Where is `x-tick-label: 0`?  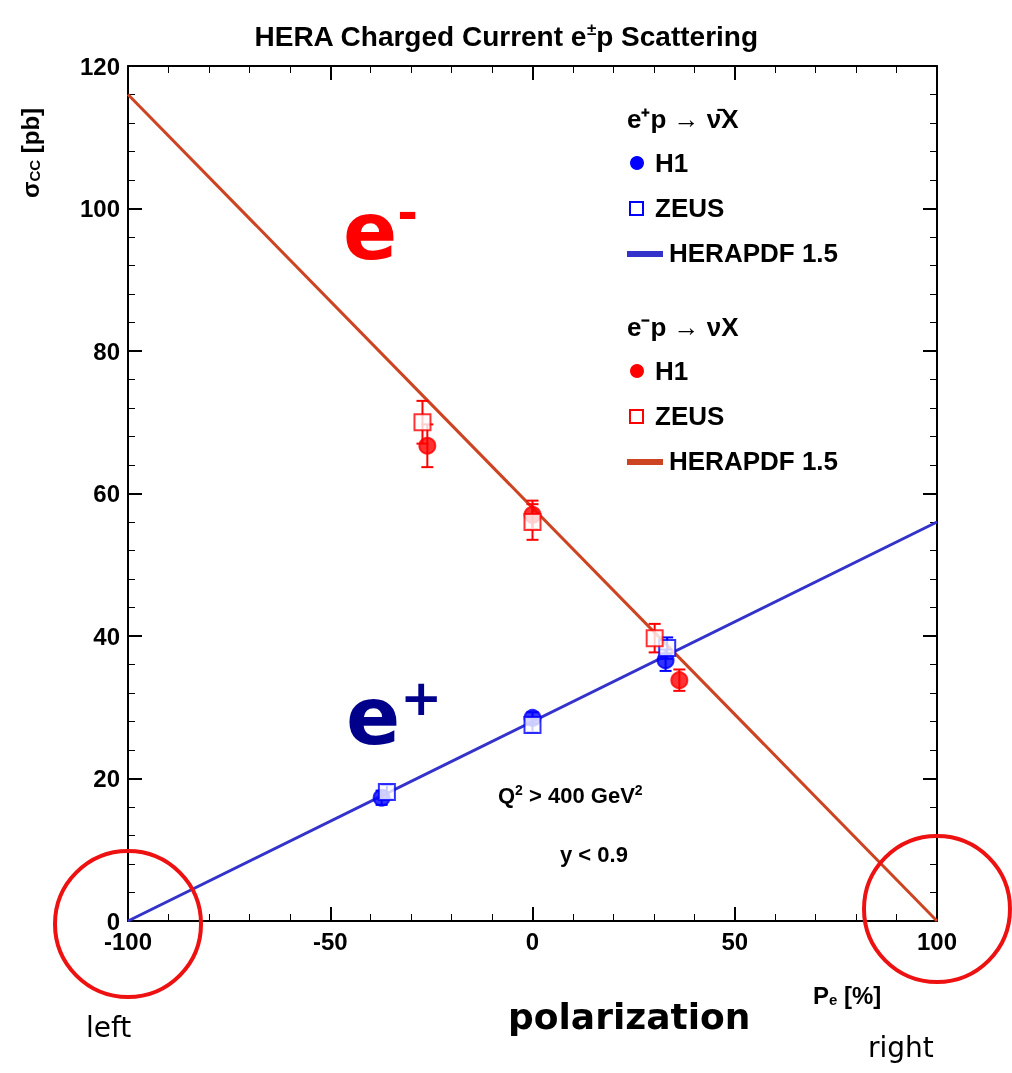
x-tick-label: 0 is located at coordinates (532, 941).